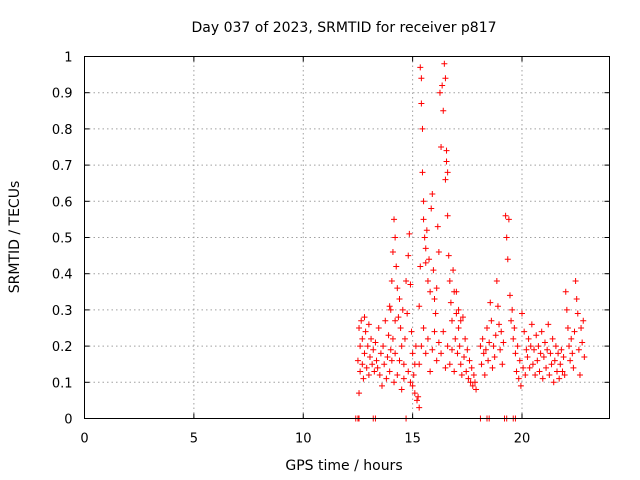 This screenshot has width=640, height=480. I want to click on x-tick-label: 10, so click(303, 439).